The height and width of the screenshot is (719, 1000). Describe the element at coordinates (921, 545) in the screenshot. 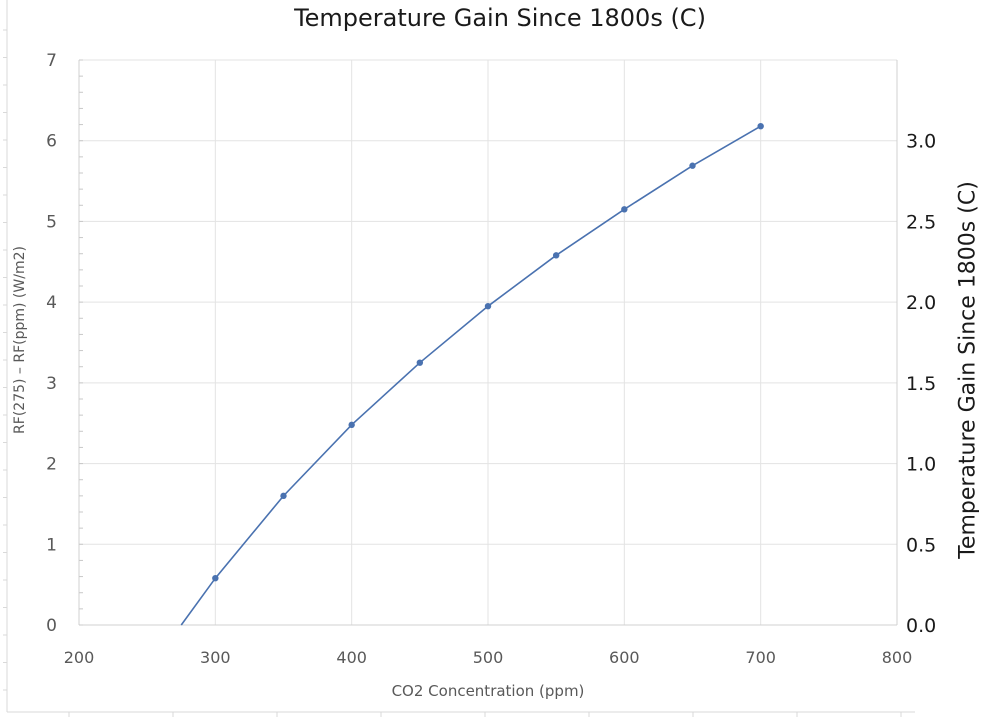

I see `y2-tick-label: 0.5` at that location.